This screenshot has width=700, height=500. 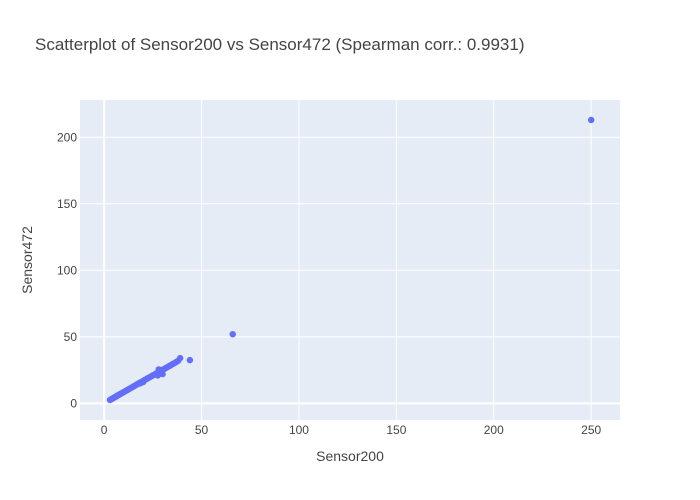 What do you see at coordinates (396, 430) in the screenshot?
I see `x-tick-label: 150` at bounding box center [396, 430].